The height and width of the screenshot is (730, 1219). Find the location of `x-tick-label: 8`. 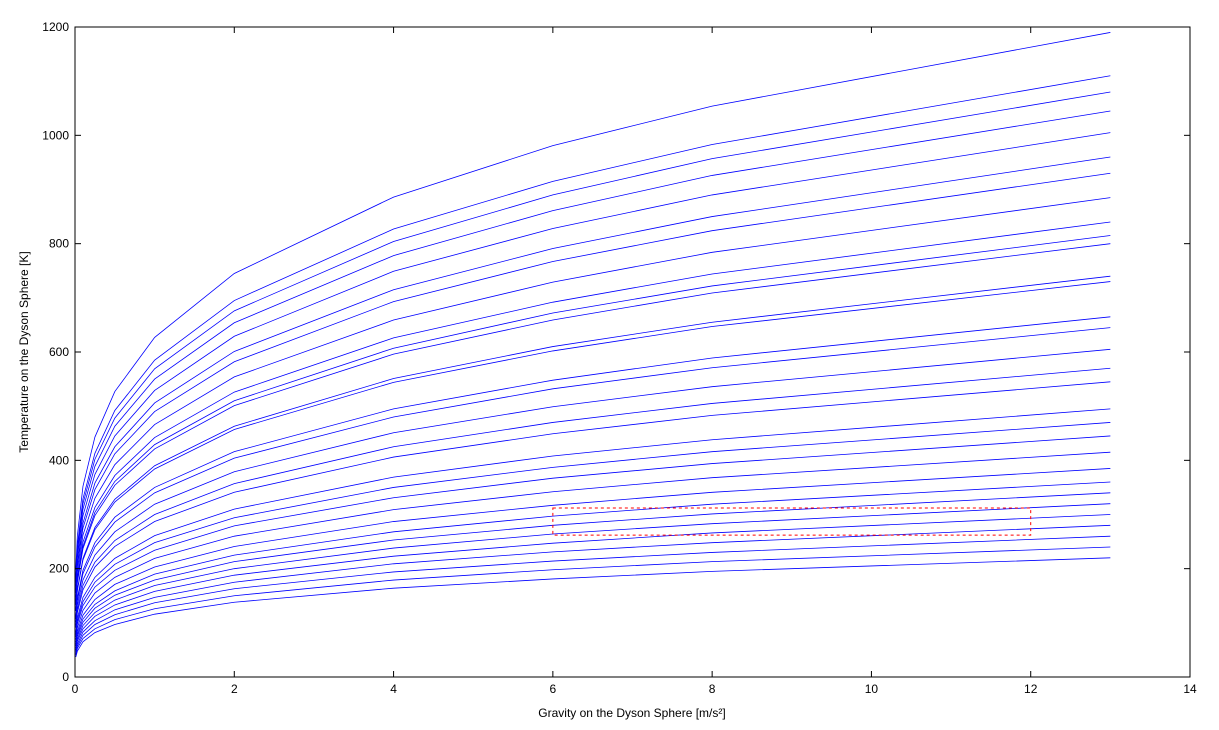

x-tick-label: 8 is located at coordinates (712, 689).